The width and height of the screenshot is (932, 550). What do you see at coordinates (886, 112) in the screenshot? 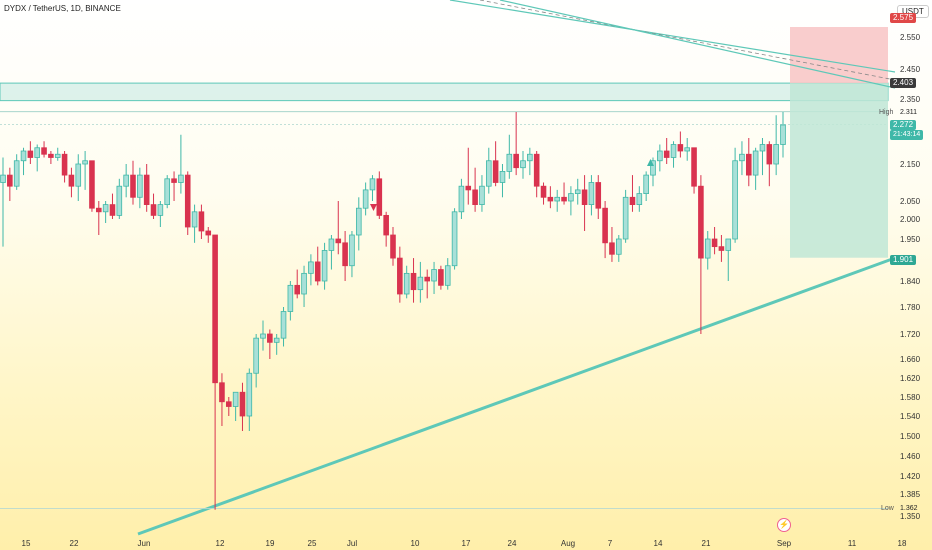
I see `high-tag: High` at bounding box center [886, 112].